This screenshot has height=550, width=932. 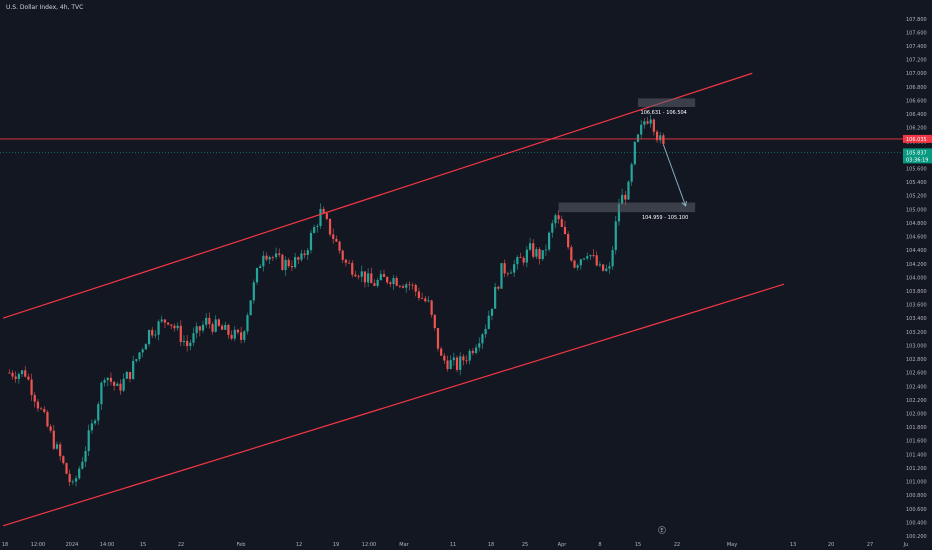 I want to click on earnings-marker-icon, so click(x=662, y=530).